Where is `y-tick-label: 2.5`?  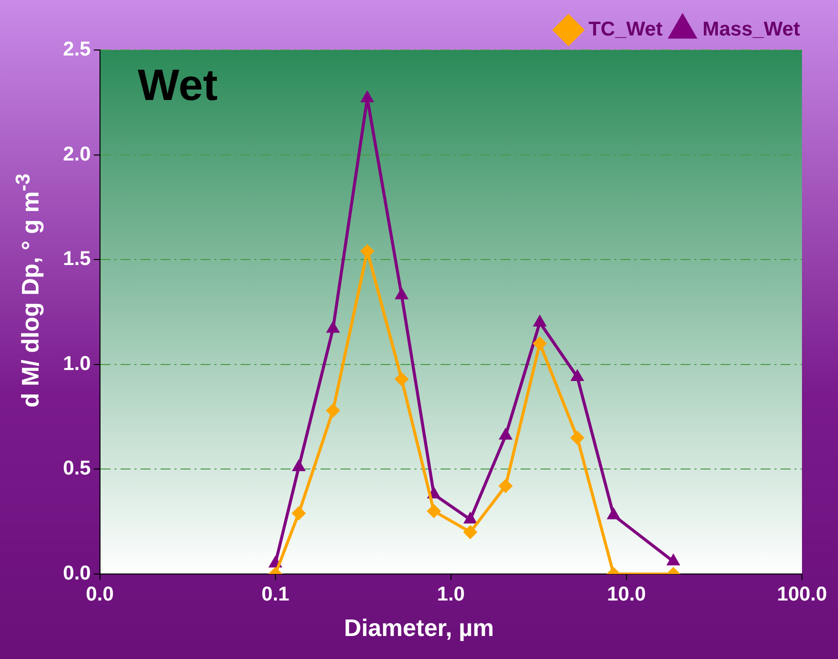
y-tick-label: 2.5 is located at coordinates (76, 49).